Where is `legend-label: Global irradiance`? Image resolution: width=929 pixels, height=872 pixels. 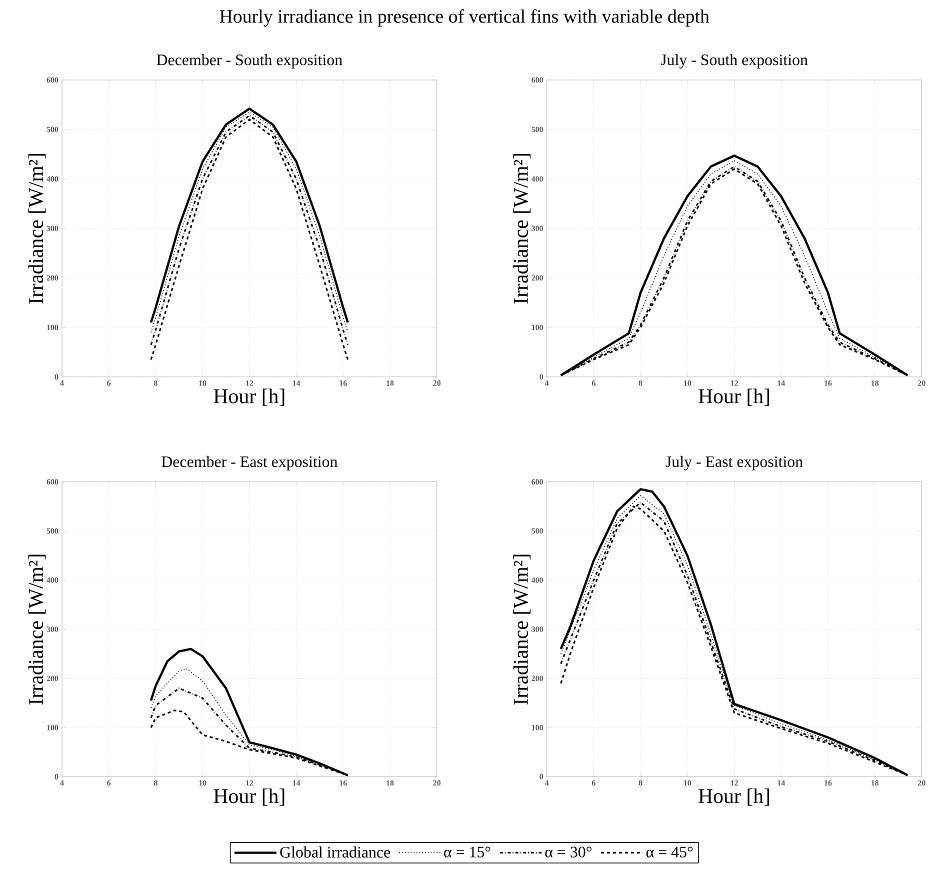
legend-label: Global irradiance is located at coordinates (335, 852).